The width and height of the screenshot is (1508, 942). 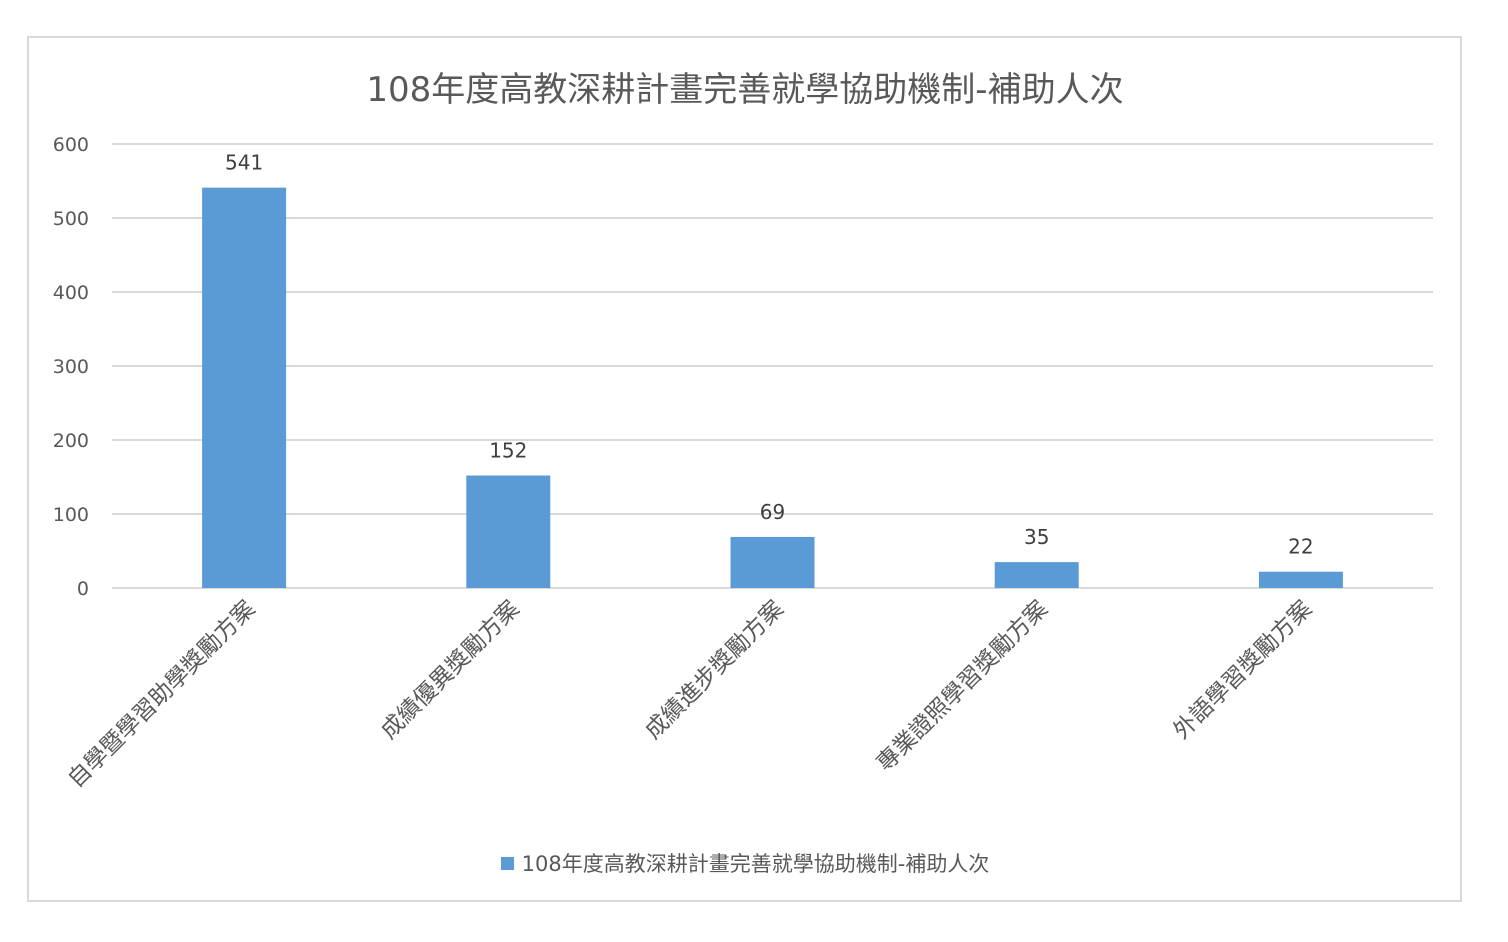 I want to click on data-label-3: 35, so click(x=1036, y=537).